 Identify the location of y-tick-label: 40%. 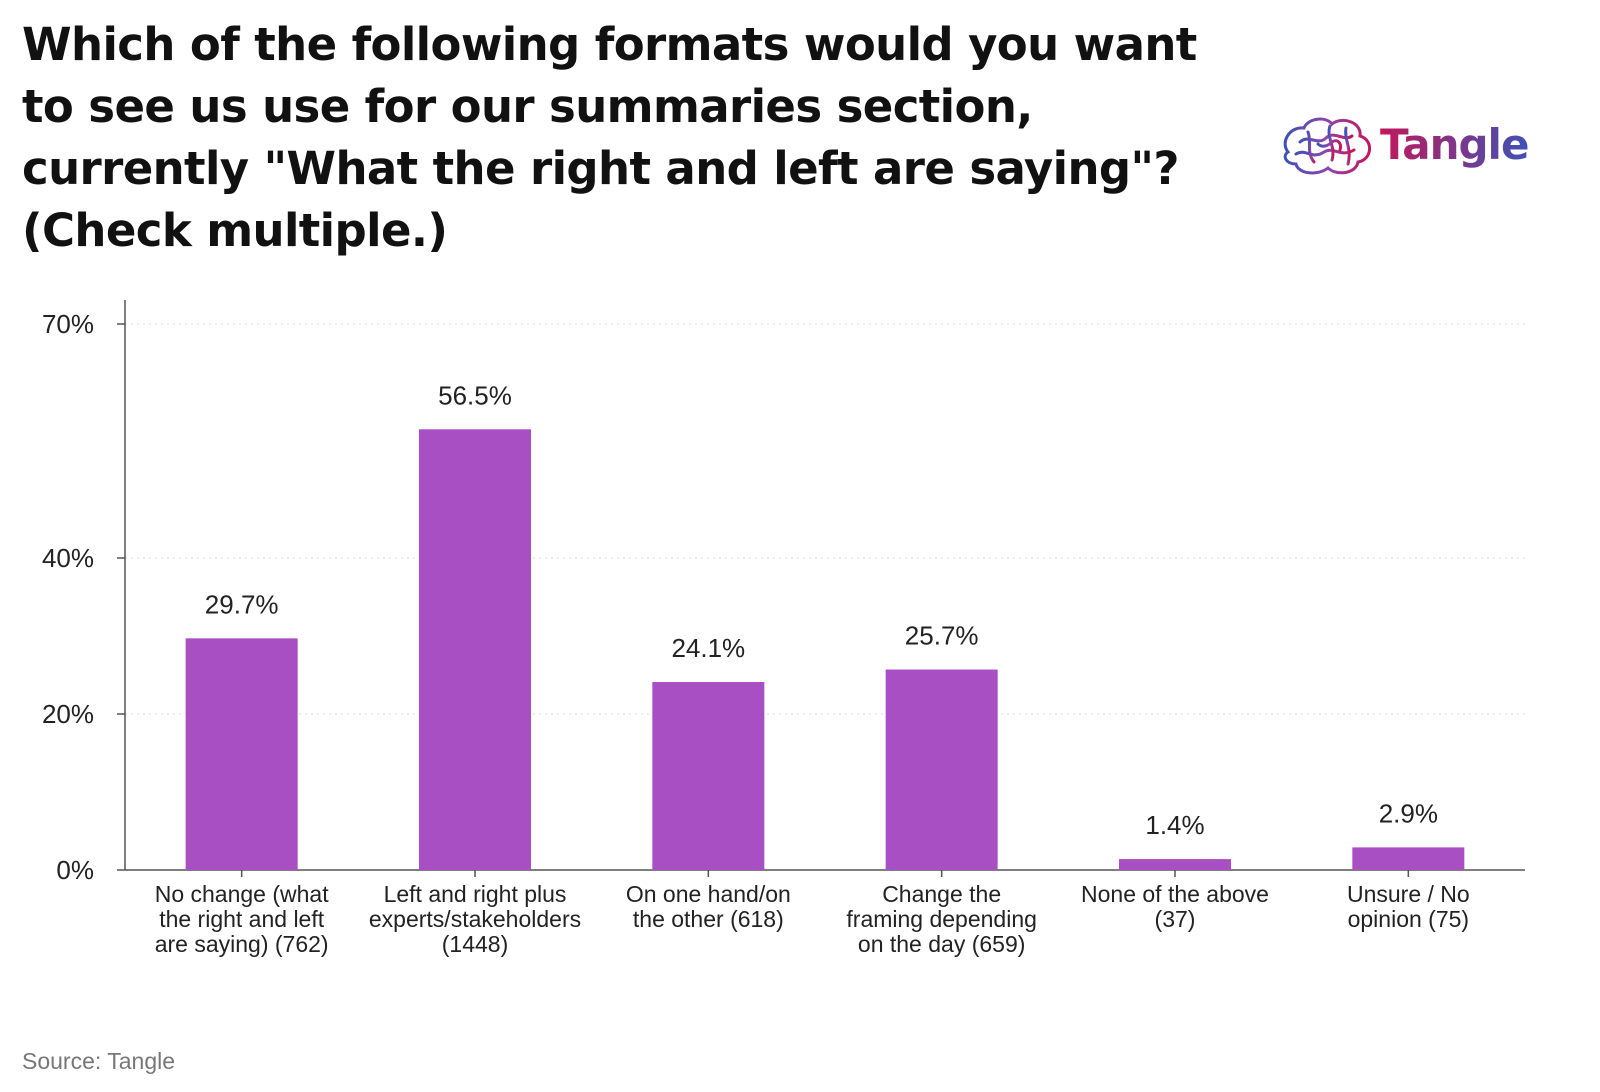
(68, 558).